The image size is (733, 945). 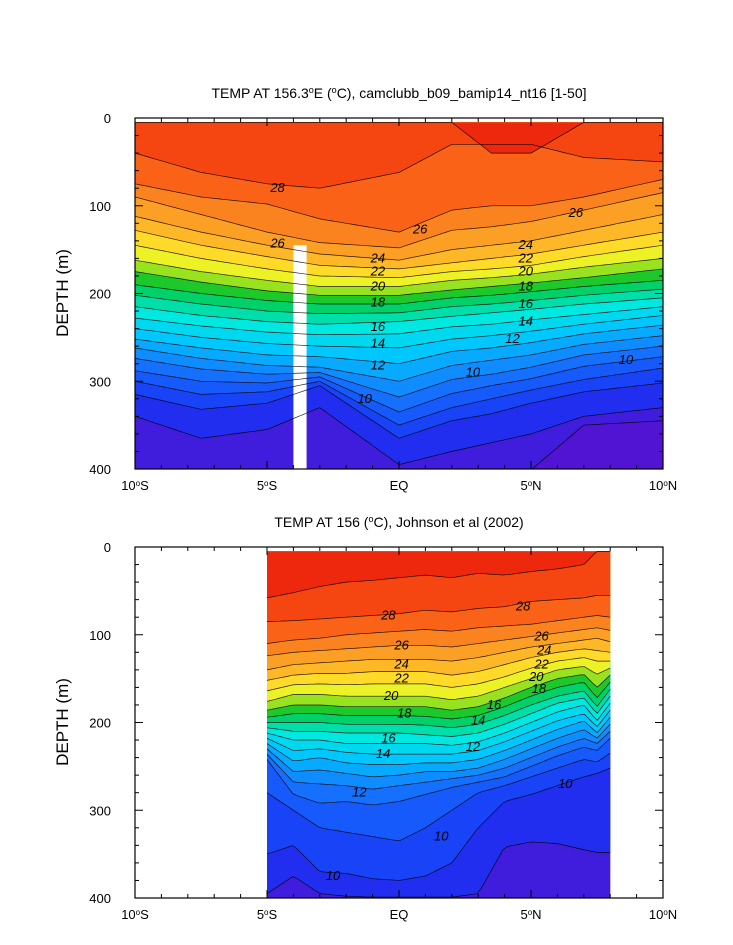 What do you see at coordinates (663, 485) in the screenshot?
I see `x-tick-label: 10oN` at bounding box center [663, 485].